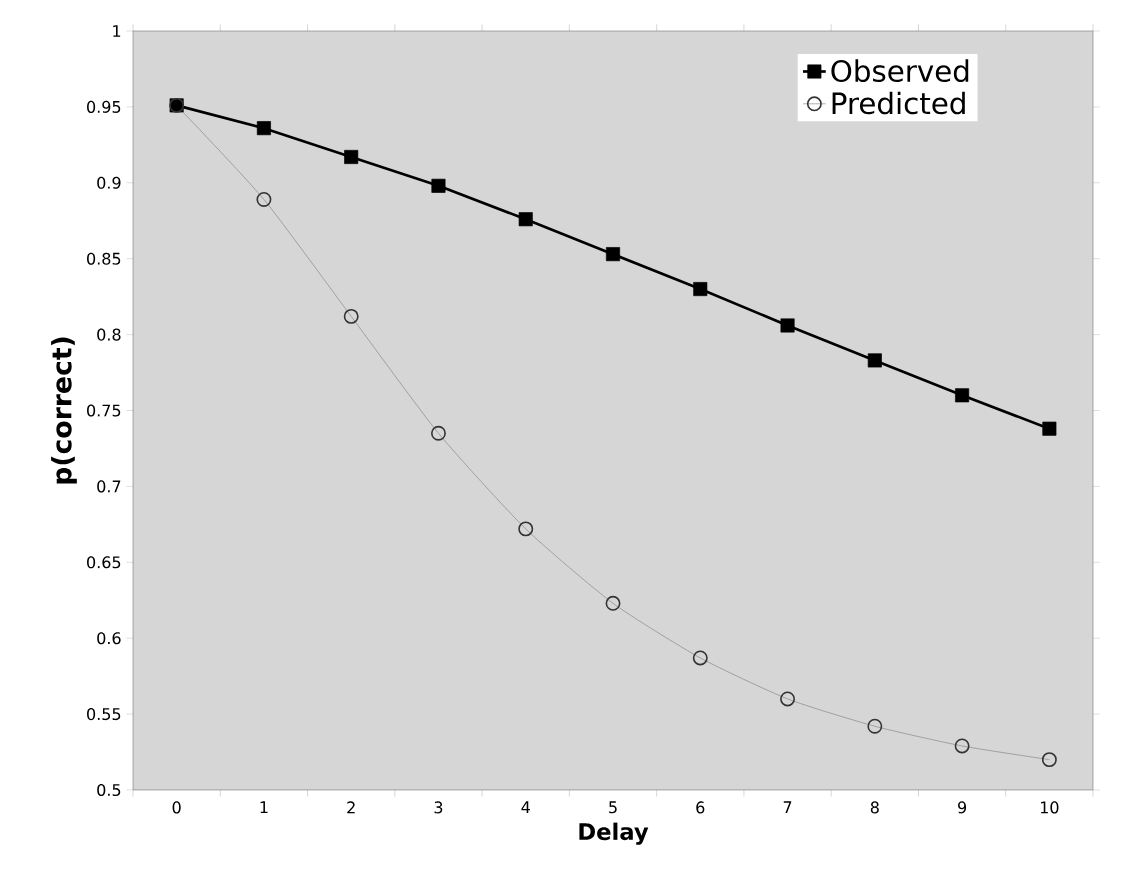 The width and height of the screenshot is (1148, 891). I want to click on legend-label: Predicted, so click(898, 103).